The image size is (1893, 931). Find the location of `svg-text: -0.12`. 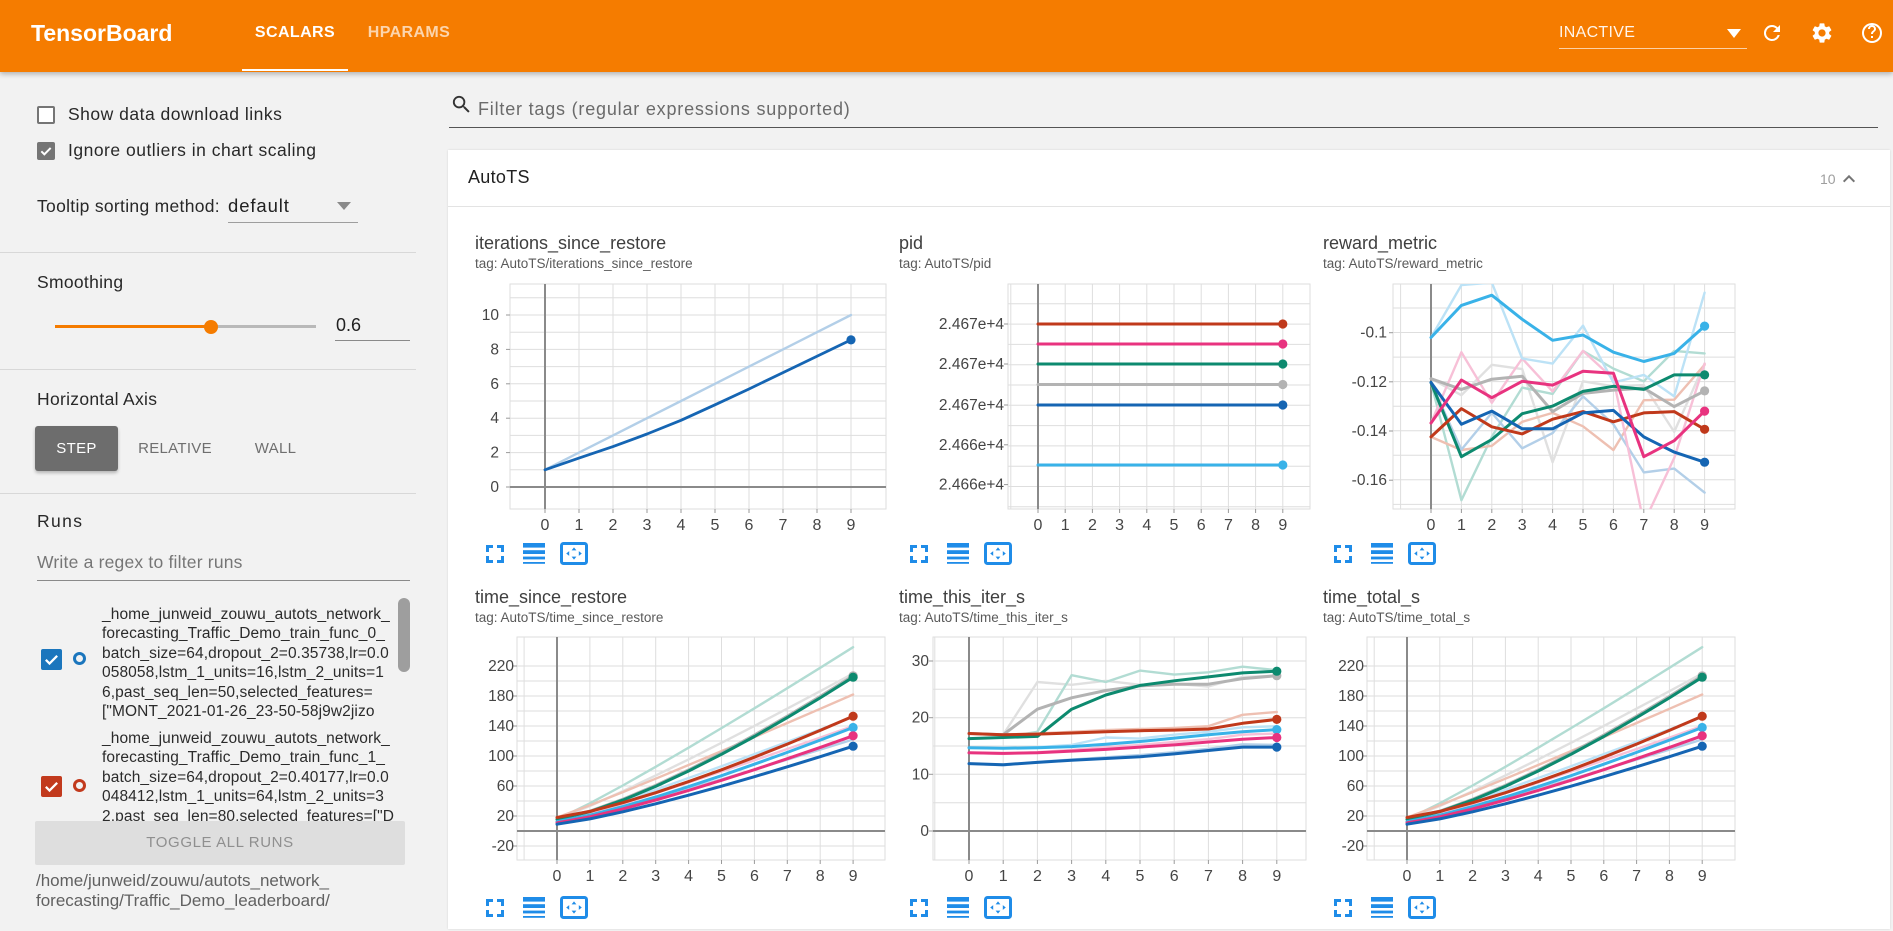

svg-text: -0.12 is located at coordinates (1369, 382).